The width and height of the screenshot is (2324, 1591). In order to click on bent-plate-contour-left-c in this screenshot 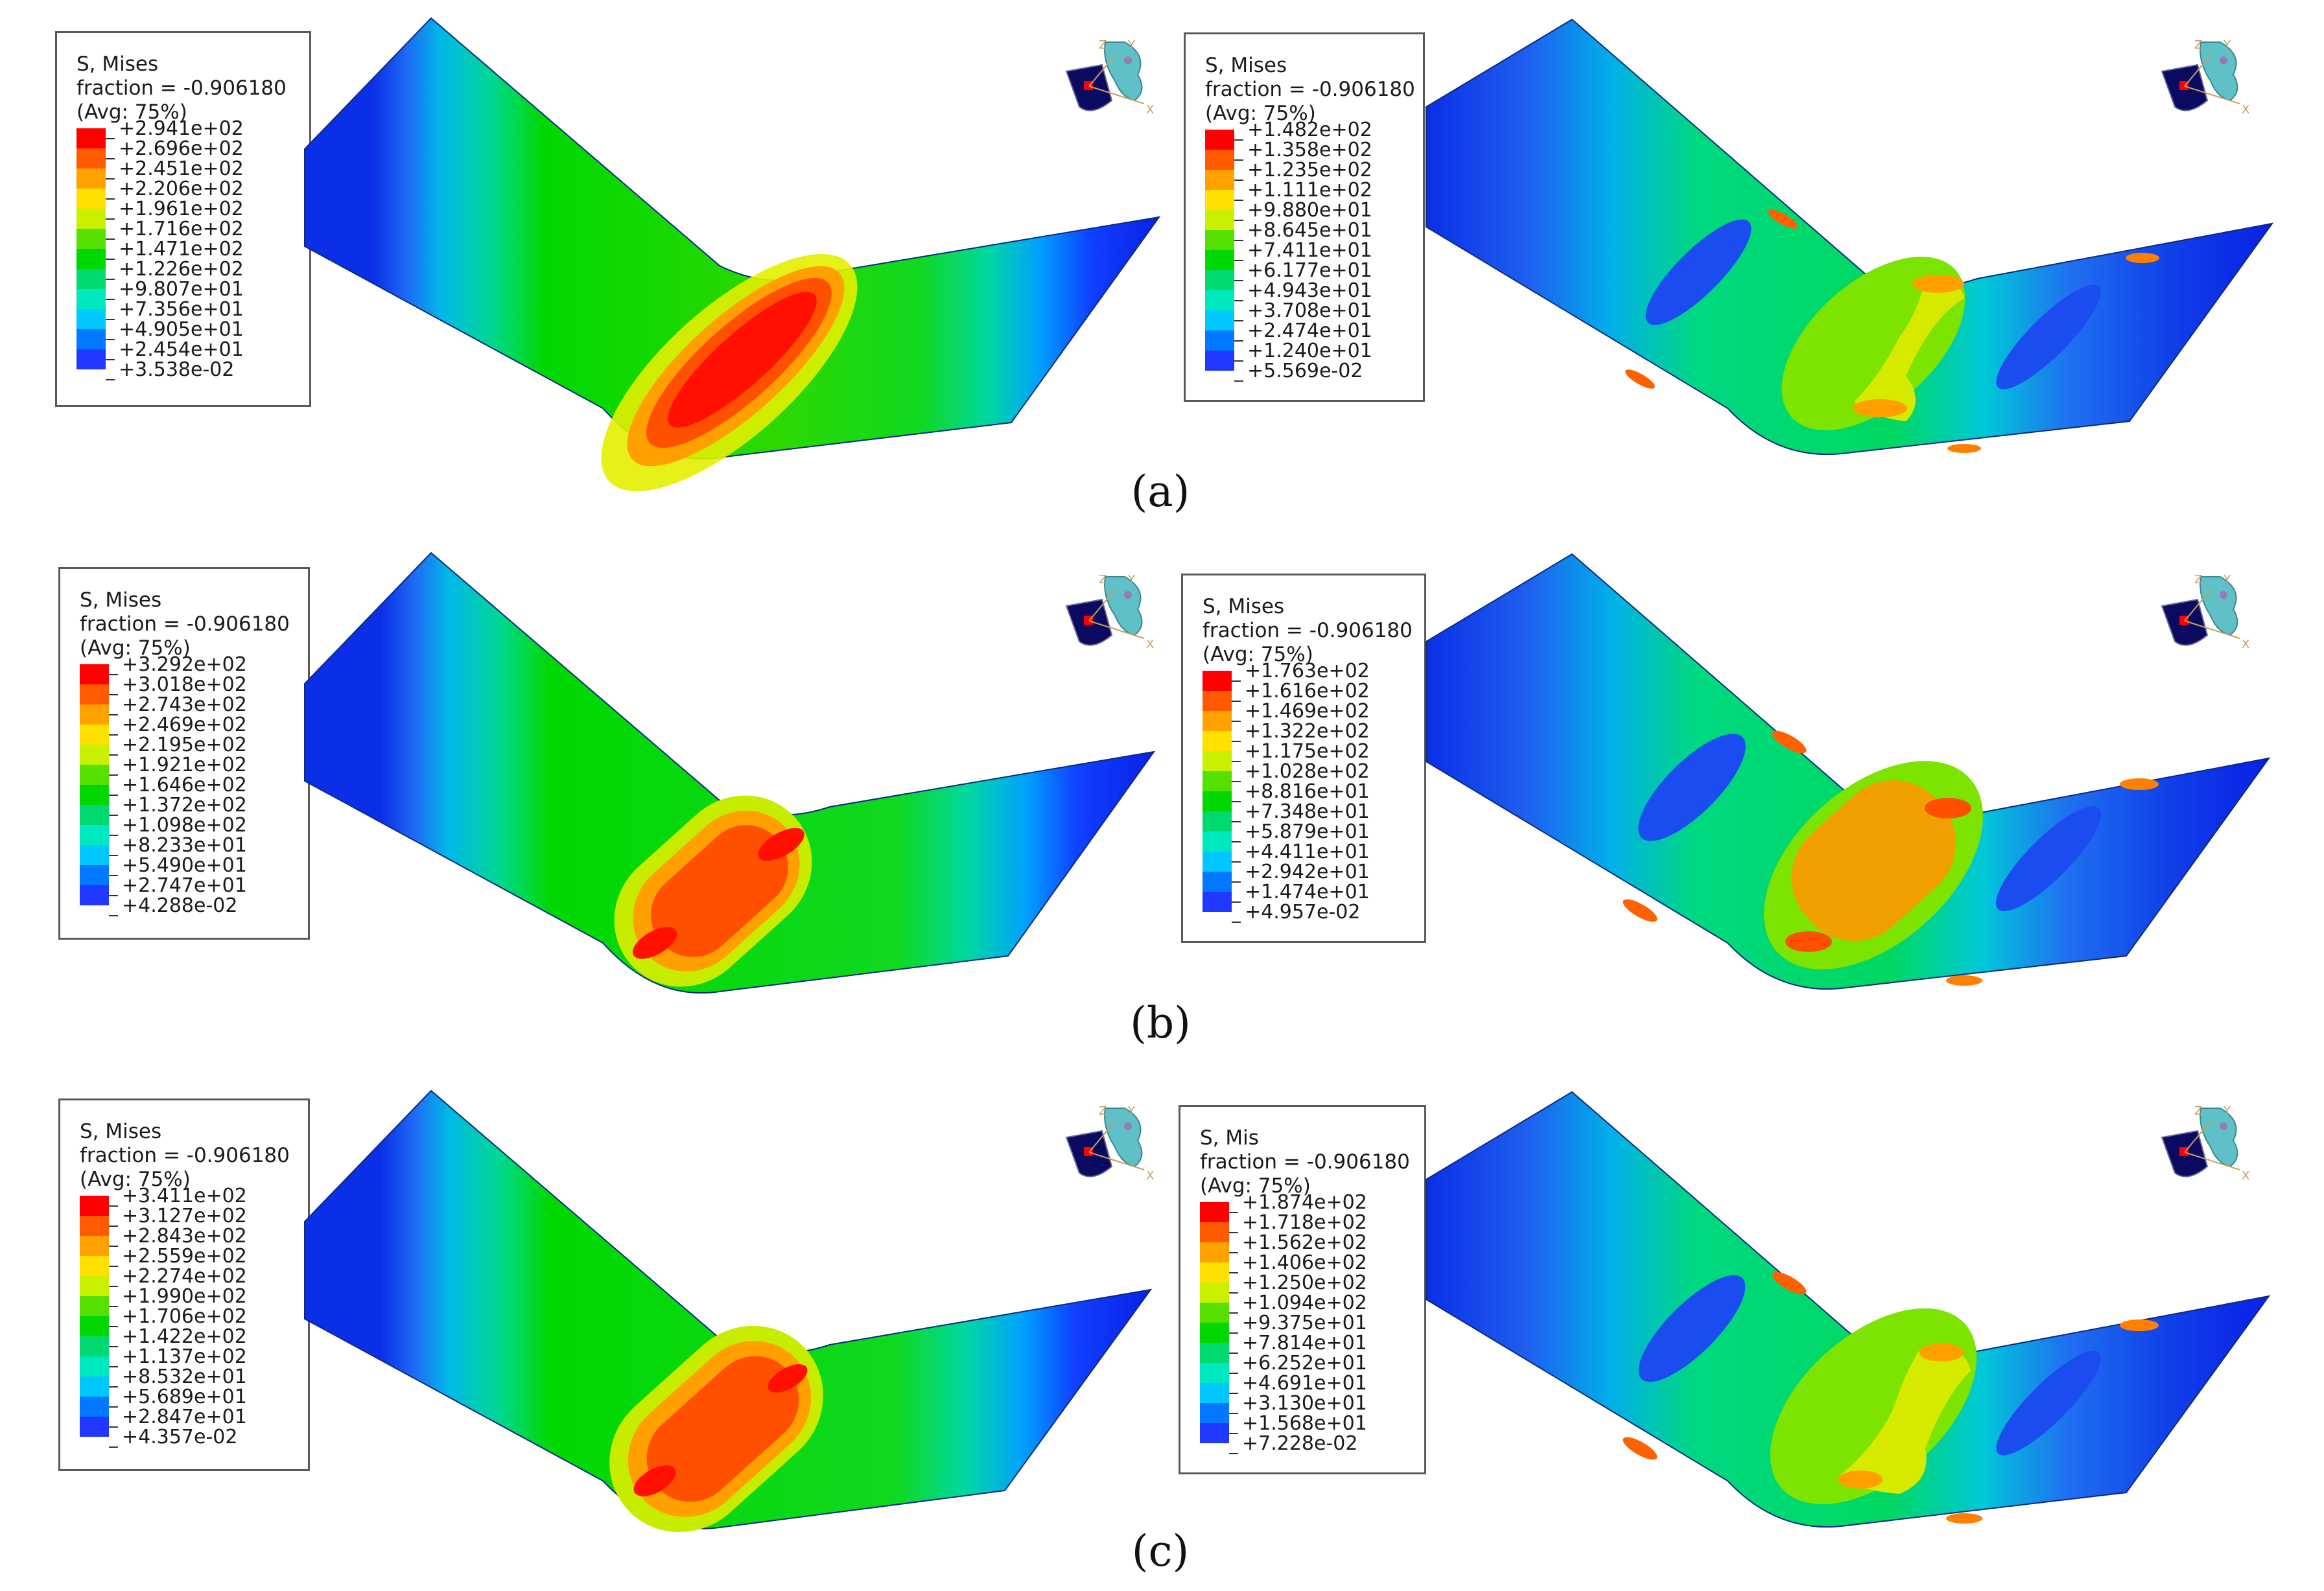, I will do `click(728, 1311)`.